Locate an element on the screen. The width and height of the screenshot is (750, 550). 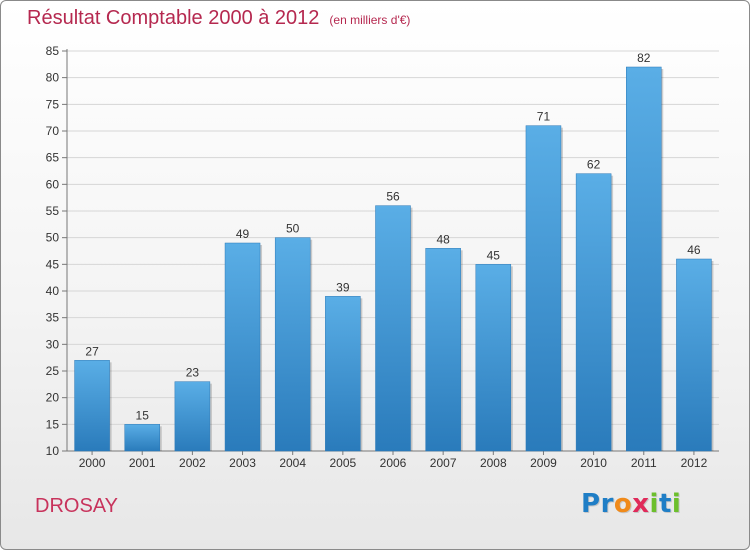
title-unit: (en milliers d'€) is located at coordinates (370, 20).